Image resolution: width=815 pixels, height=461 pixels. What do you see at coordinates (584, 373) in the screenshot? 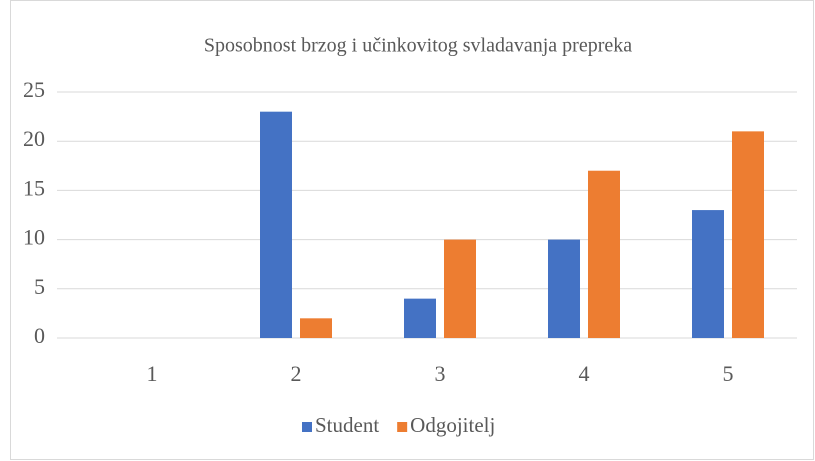
I see `x-tick-label: 4` at bounding box center [584, 373].